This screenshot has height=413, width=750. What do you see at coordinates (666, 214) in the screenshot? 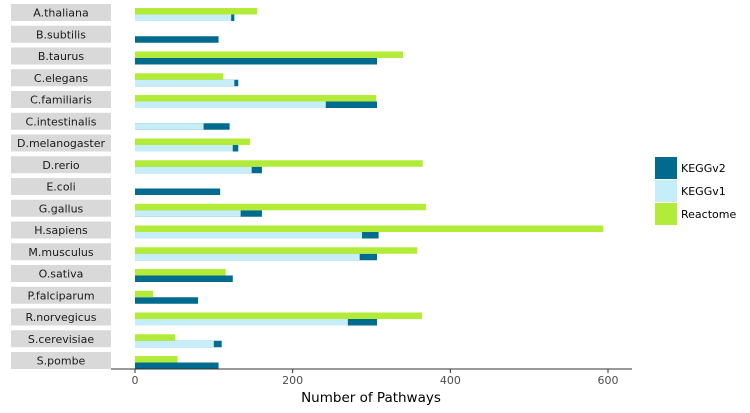
I see `legend-key-reactome` at bounding box center [666, 214].